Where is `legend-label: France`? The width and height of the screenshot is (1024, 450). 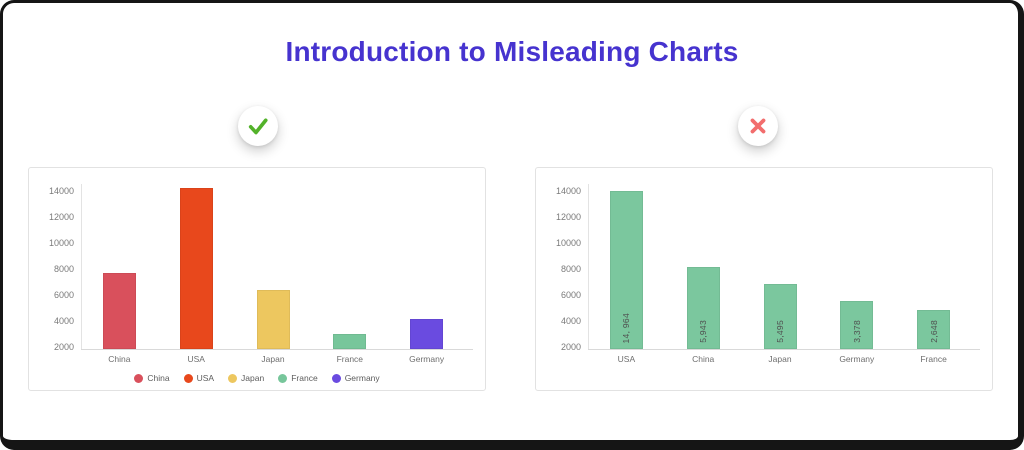 legend-label: France is located at coordinates (304, 378).